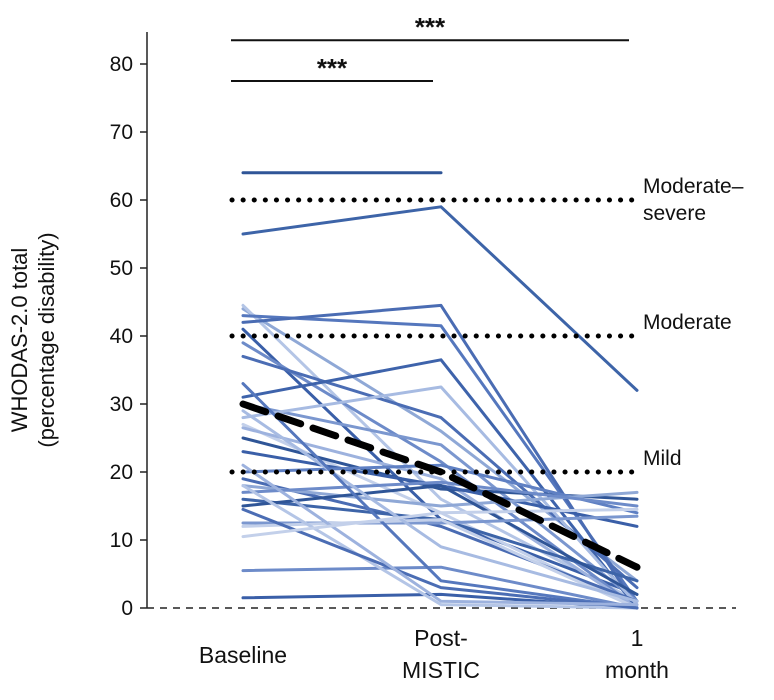  What do you see at coordinates (19, 340) in the screenshot?
I see `y-axis-title-line: WHODAS-2.0 total` at bounding box center [19, 340].